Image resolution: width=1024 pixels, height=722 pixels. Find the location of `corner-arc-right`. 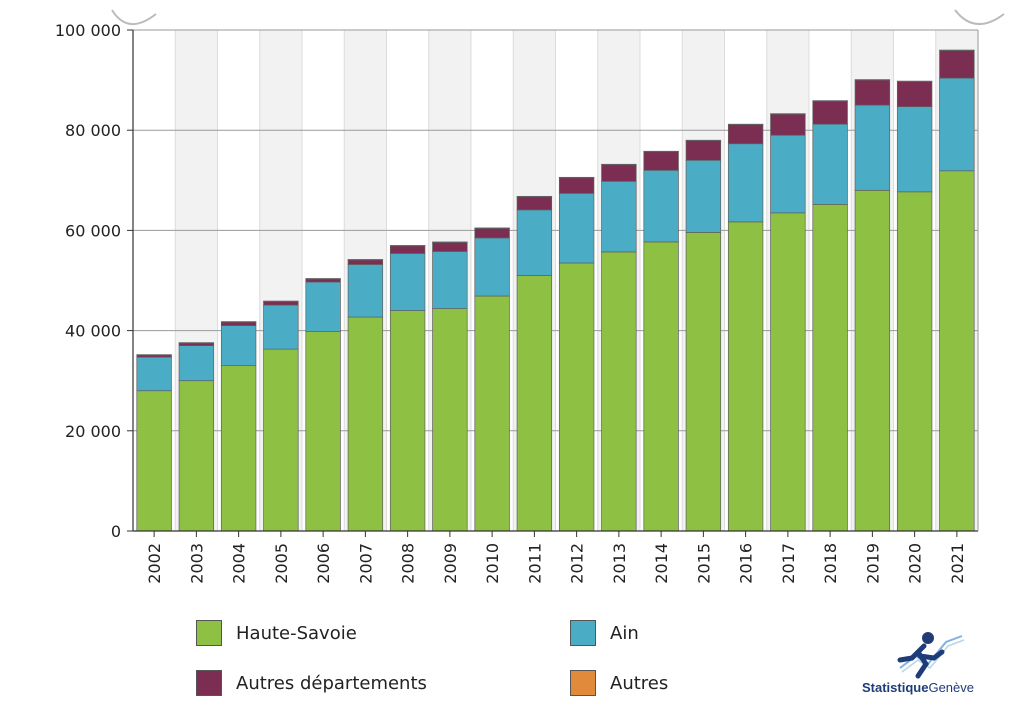

corner-arc-right is located at coordinates (979, 17).